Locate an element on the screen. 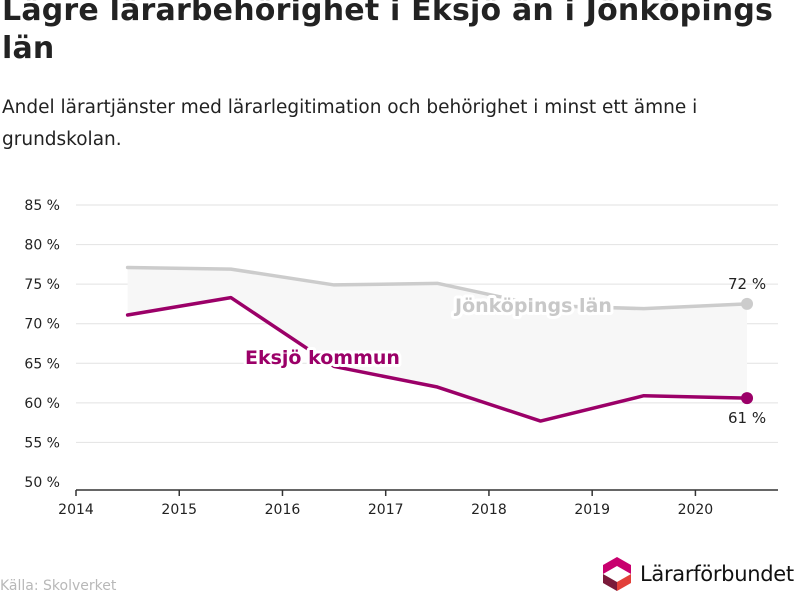  series-label-jonkopings-lan: Jönköpings län is located at coordinates (532, 306).